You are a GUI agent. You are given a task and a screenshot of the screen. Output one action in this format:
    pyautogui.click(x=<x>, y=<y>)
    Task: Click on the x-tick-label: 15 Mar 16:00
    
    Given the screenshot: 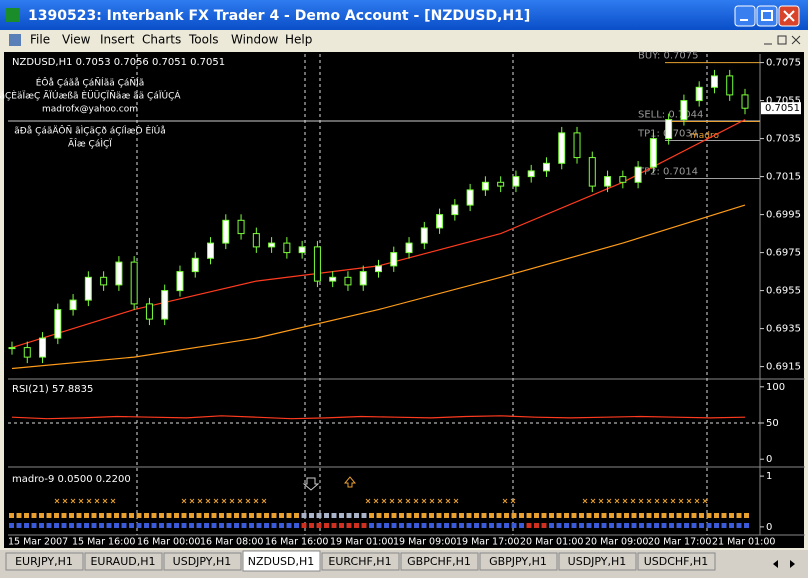 What is the action you would take?
    pyautogui.click(x=103, y=542)
    